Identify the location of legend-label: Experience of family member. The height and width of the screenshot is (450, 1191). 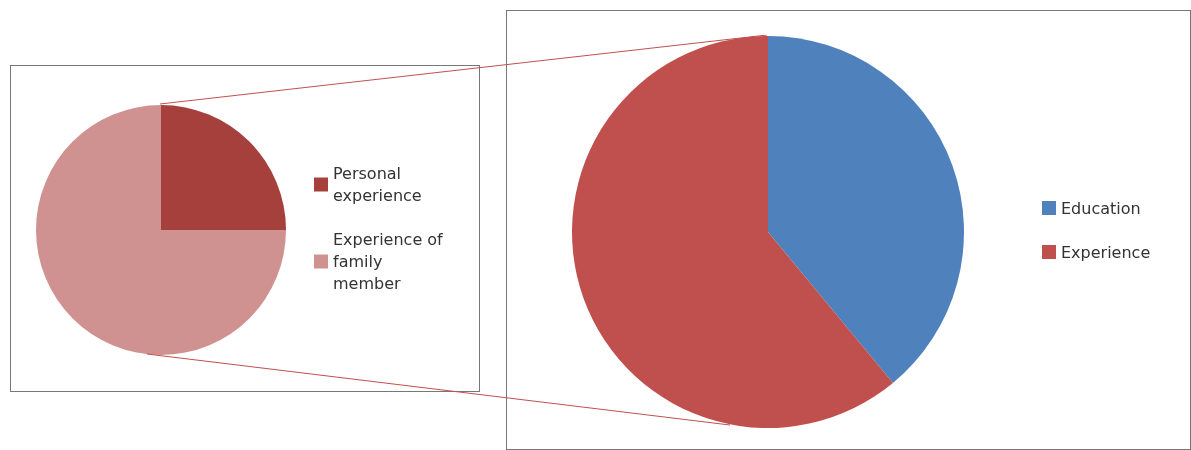
(390, 261).